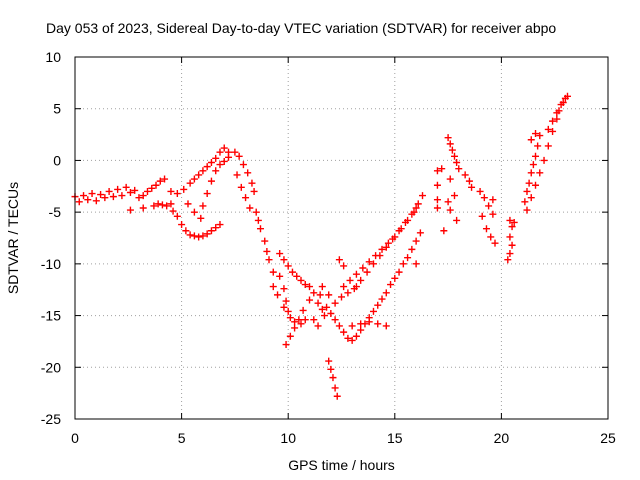 The width and height of the screenshot is (640, 480). I want to click on x-tick-label: 15, so click(395, 438).